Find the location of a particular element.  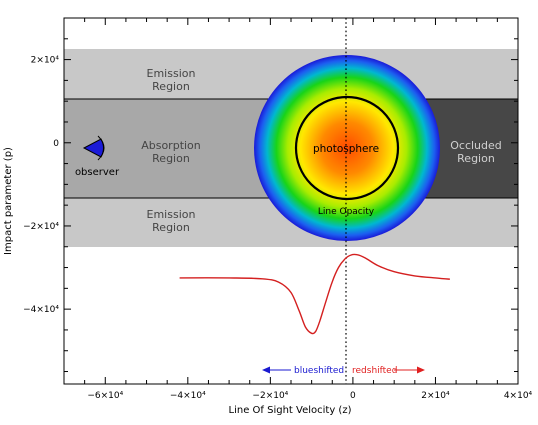

line-profile-curve is located at coordinates (314, 294).